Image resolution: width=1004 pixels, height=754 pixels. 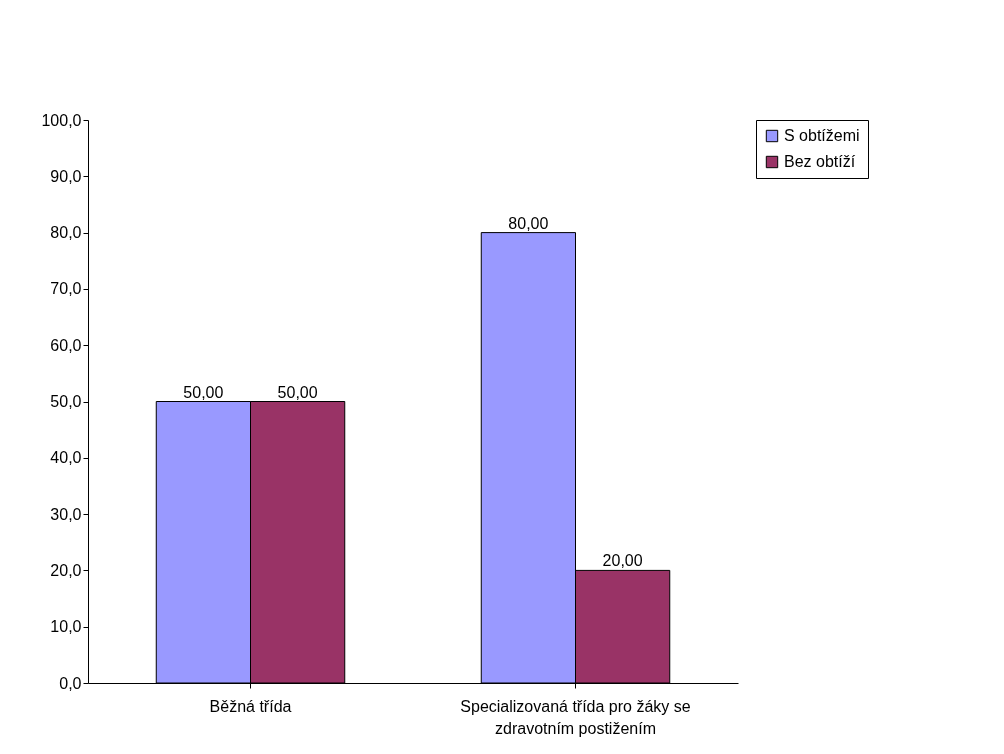 What do you see at coordinates (70, 683) in the screenshot?
I see `y-tick-label: 0,0` at bounding box center [70, 683].